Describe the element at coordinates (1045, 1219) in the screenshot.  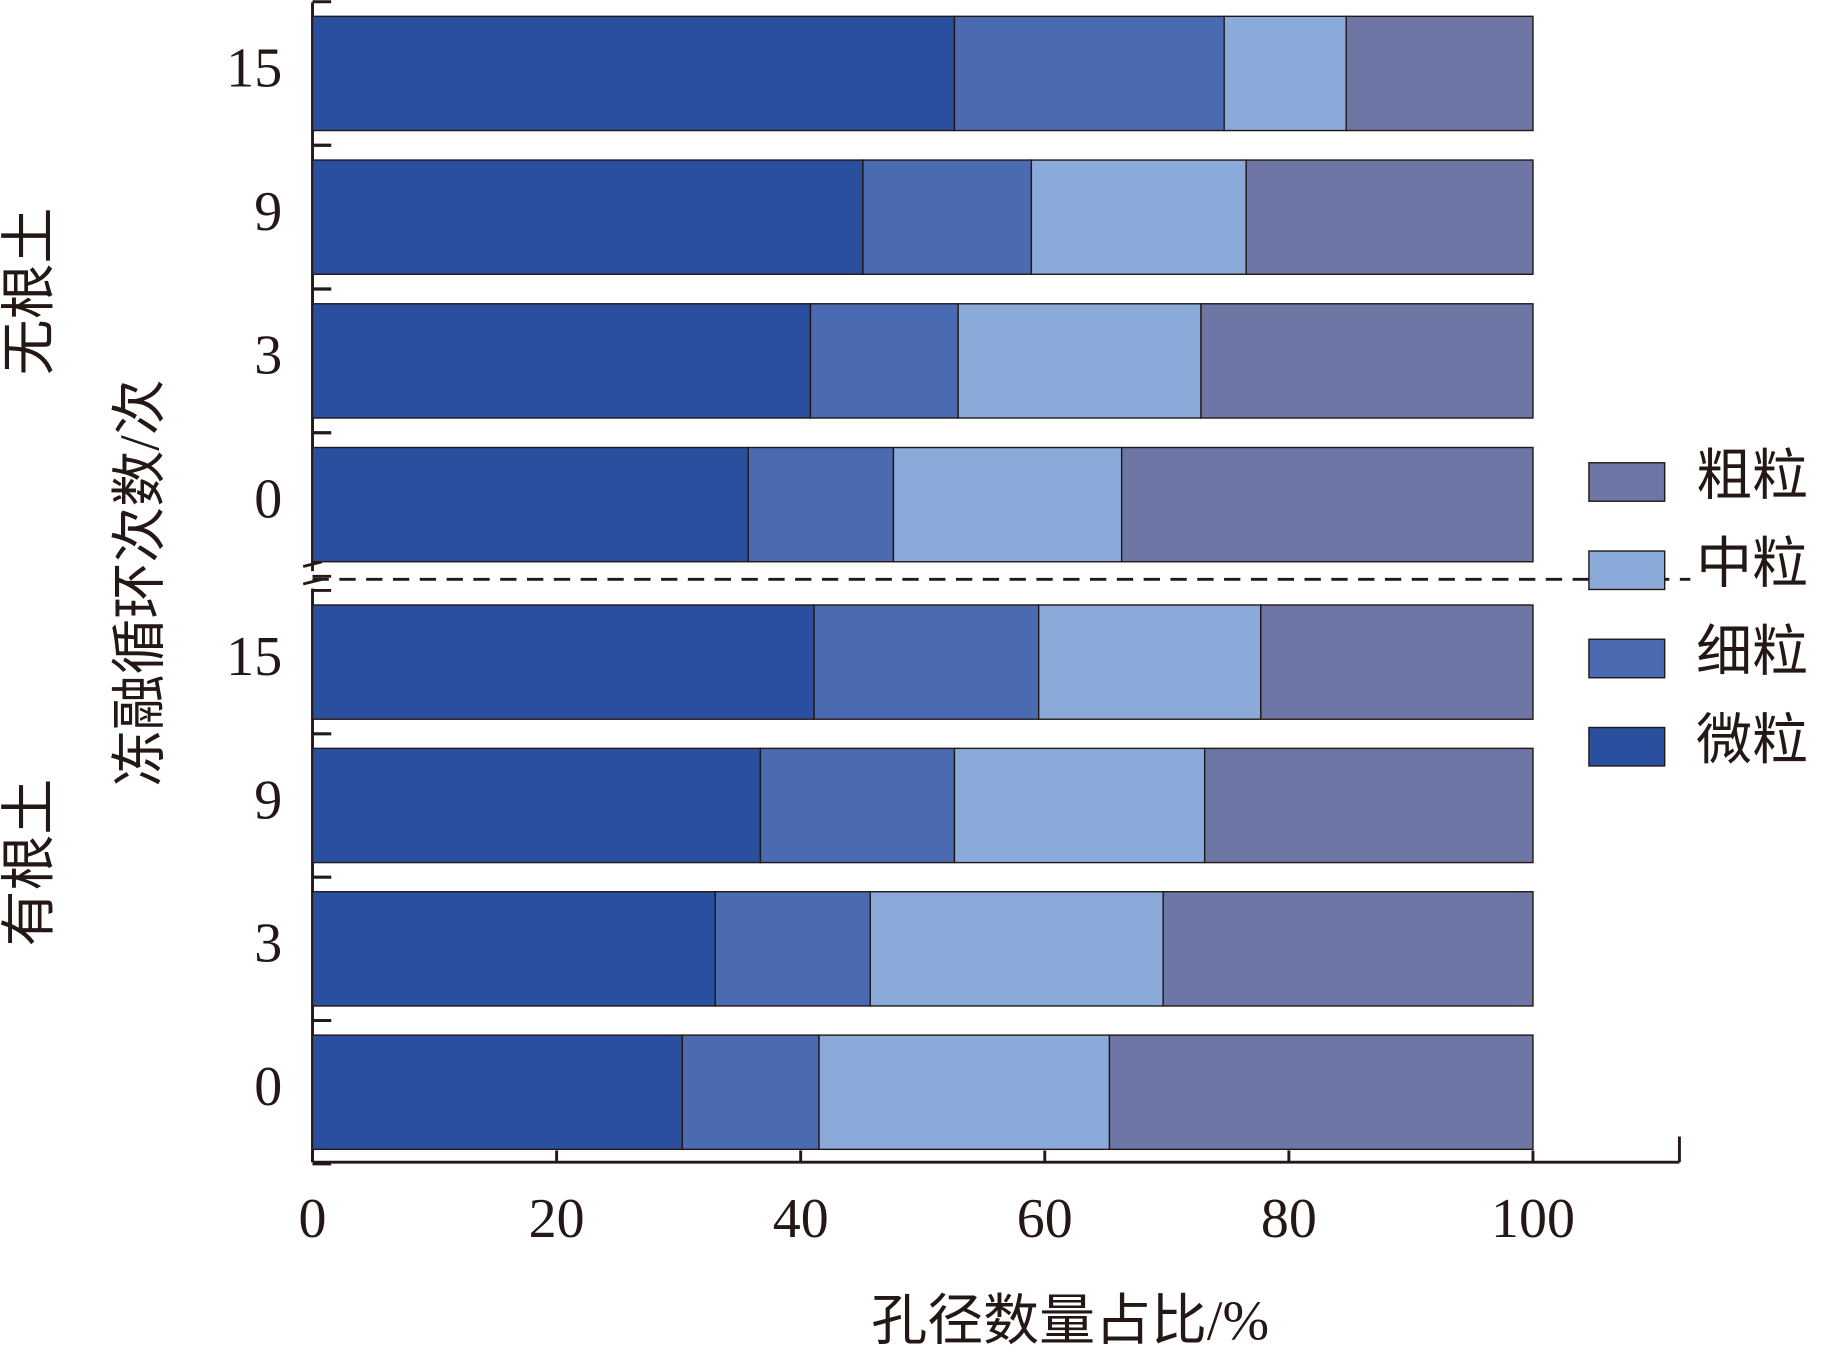
I see `x-tick-label: 60` at that location.